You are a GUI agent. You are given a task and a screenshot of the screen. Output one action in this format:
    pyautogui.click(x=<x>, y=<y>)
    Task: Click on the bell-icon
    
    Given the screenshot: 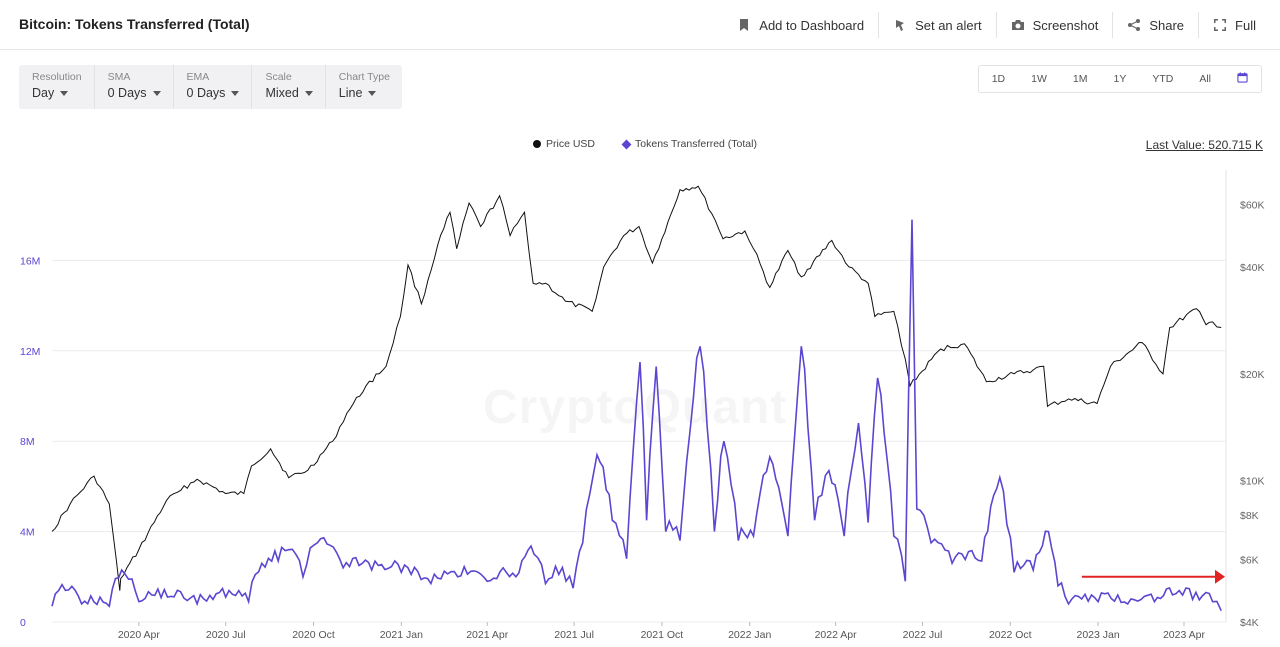 What is the action you would take?
    pyautogui.click(x=900, y=25)
    